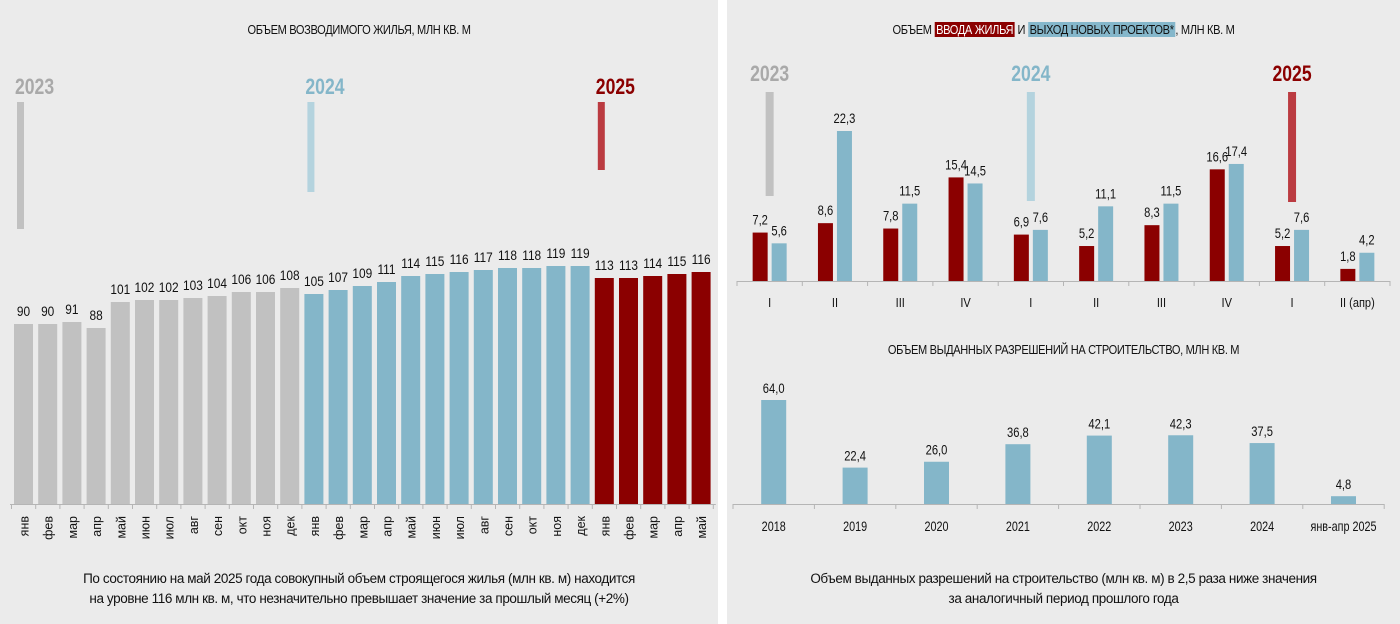 This screenshot has width=1400, height=624. What do you see at coordinates (774, 526) in the screenshot?
I see `x-tick-label: 2018` at bounding box center [774, 526].